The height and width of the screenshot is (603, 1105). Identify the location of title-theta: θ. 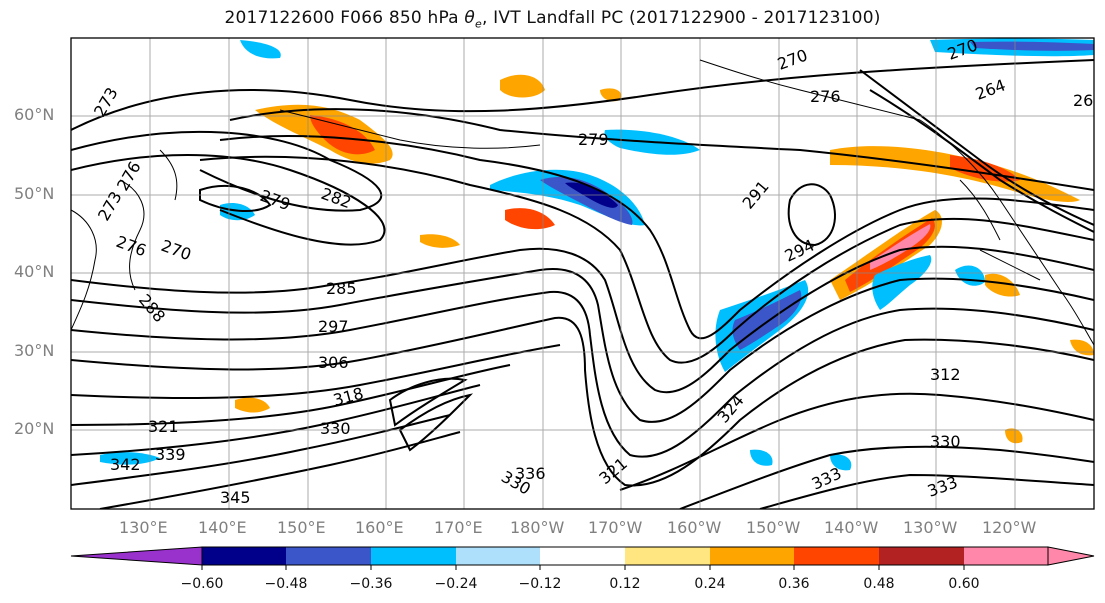
(469, 18).